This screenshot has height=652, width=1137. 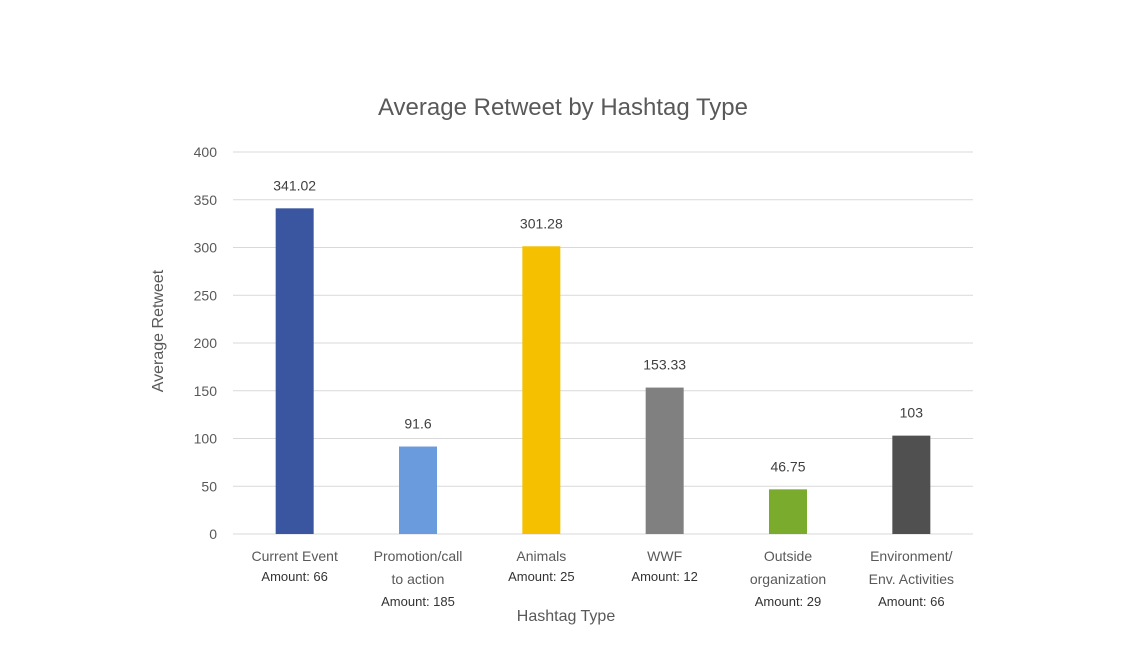 I want to click on y-tick-label: 200, so click(x=206, y=343).